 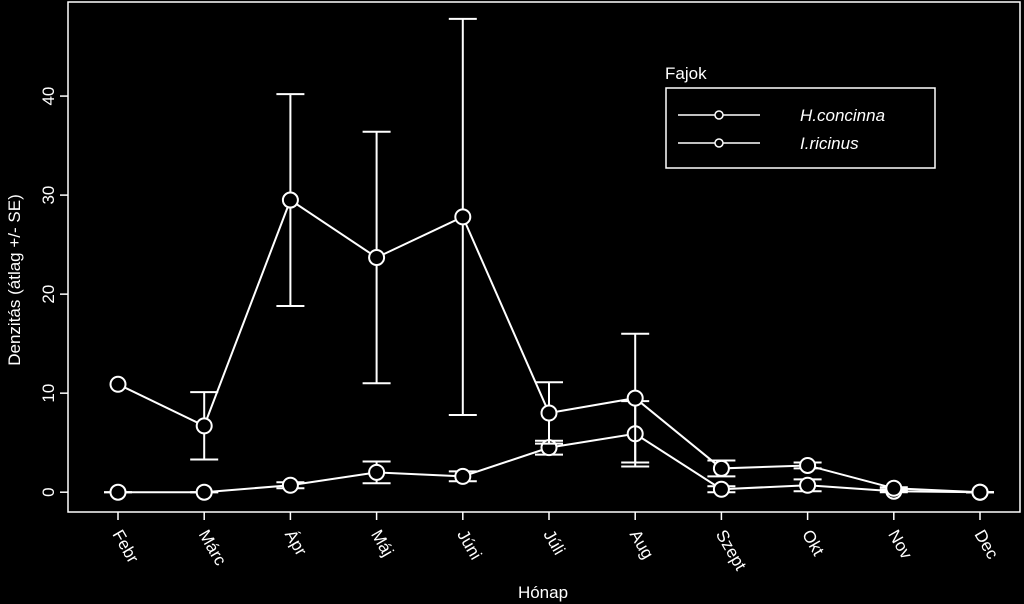 What do you see at coordinates (48, 96) in the screenshot?
I see `y-tick-label: 40` at bounding box center [48, 96].